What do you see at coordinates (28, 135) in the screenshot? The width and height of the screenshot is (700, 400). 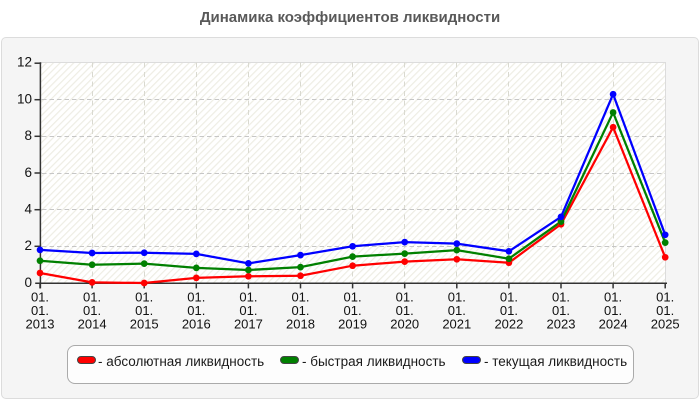 I see `svg-text: 8` at bounding box center [28, 135].